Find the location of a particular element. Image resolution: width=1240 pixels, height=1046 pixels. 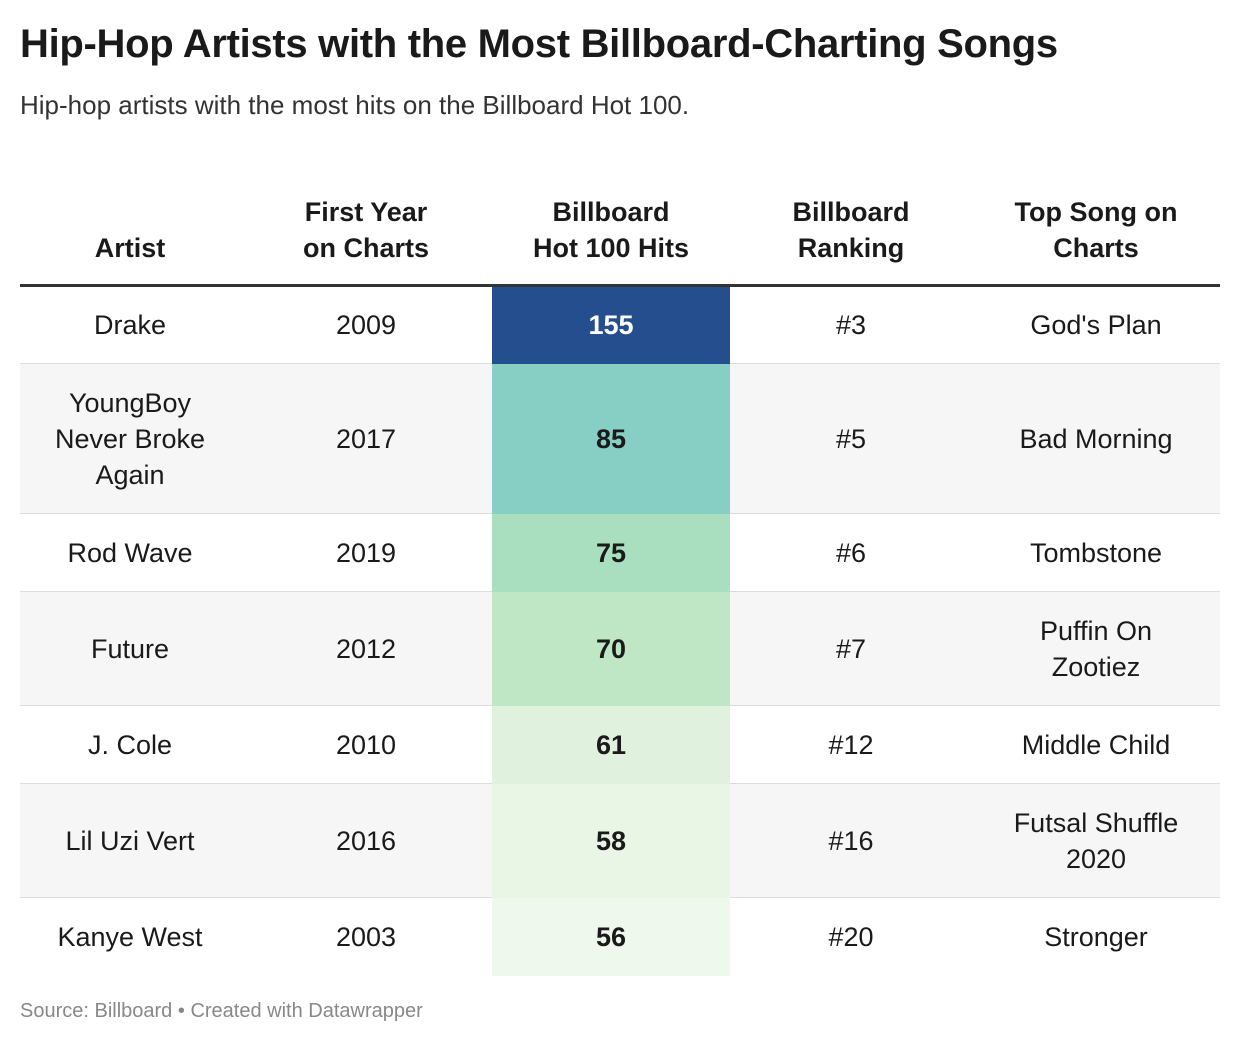

cell-year: 2010 is located at coordinates (366, 744).